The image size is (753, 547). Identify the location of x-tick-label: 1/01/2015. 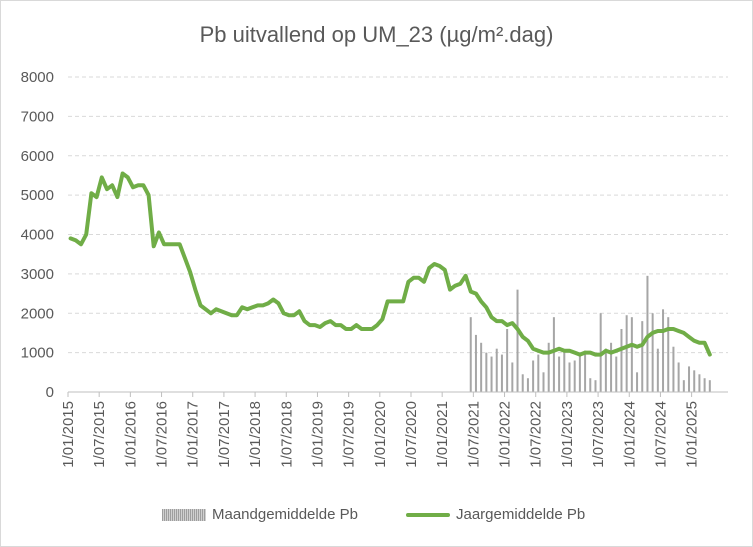
(68, 434).